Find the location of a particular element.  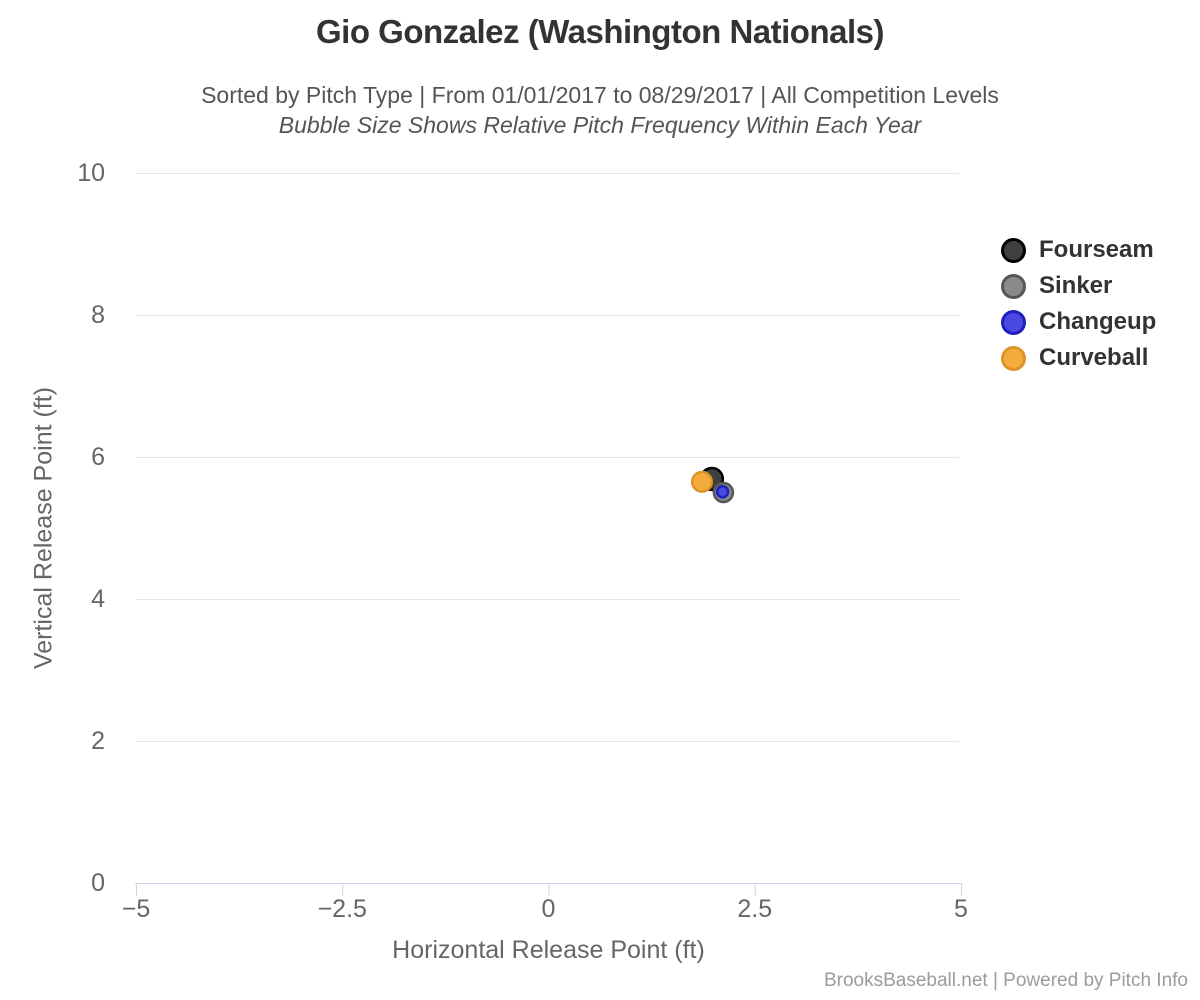

legend-item-curveball: Curveball is located at coordinates (1078, 358).